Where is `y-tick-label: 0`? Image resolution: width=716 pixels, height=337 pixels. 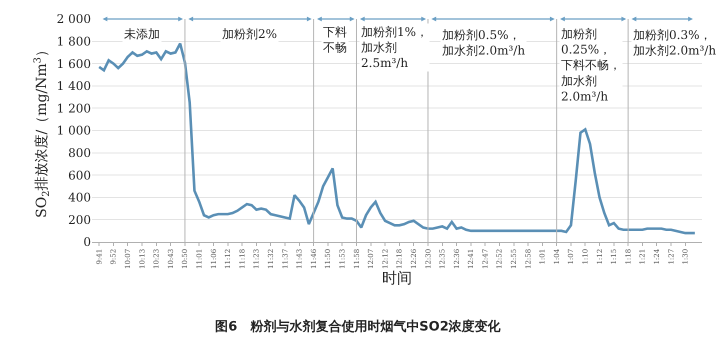 y-tick-label: 0 is located at coordinates (87, 242).